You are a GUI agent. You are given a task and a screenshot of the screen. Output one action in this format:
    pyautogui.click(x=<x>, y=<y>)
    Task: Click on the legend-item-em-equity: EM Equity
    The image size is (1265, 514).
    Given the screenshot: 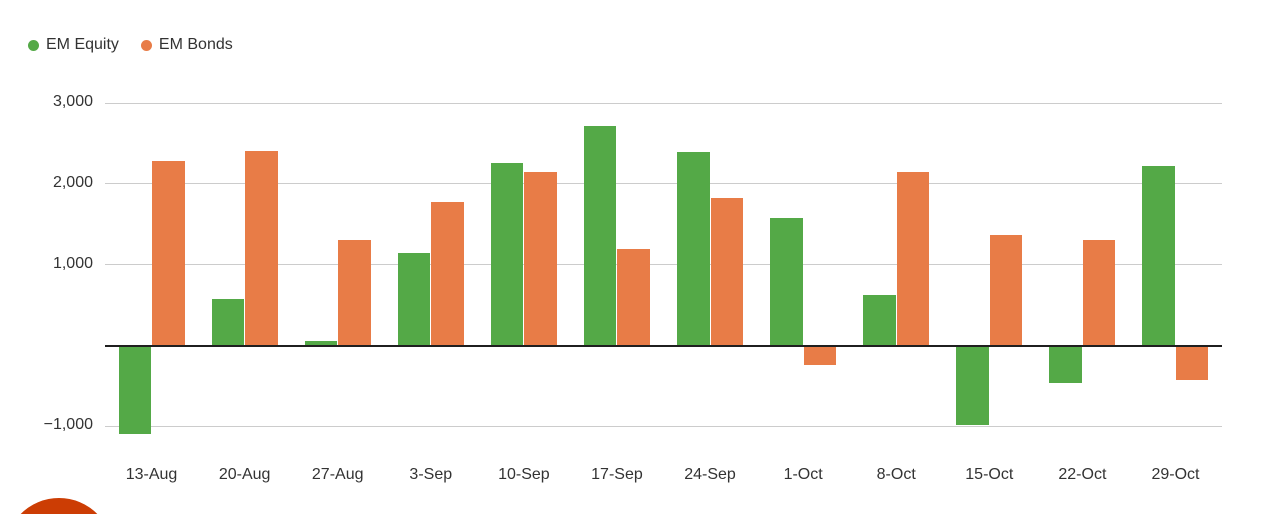 What is the action you would take?
    pyautogui.click(x=73, y=45)
    